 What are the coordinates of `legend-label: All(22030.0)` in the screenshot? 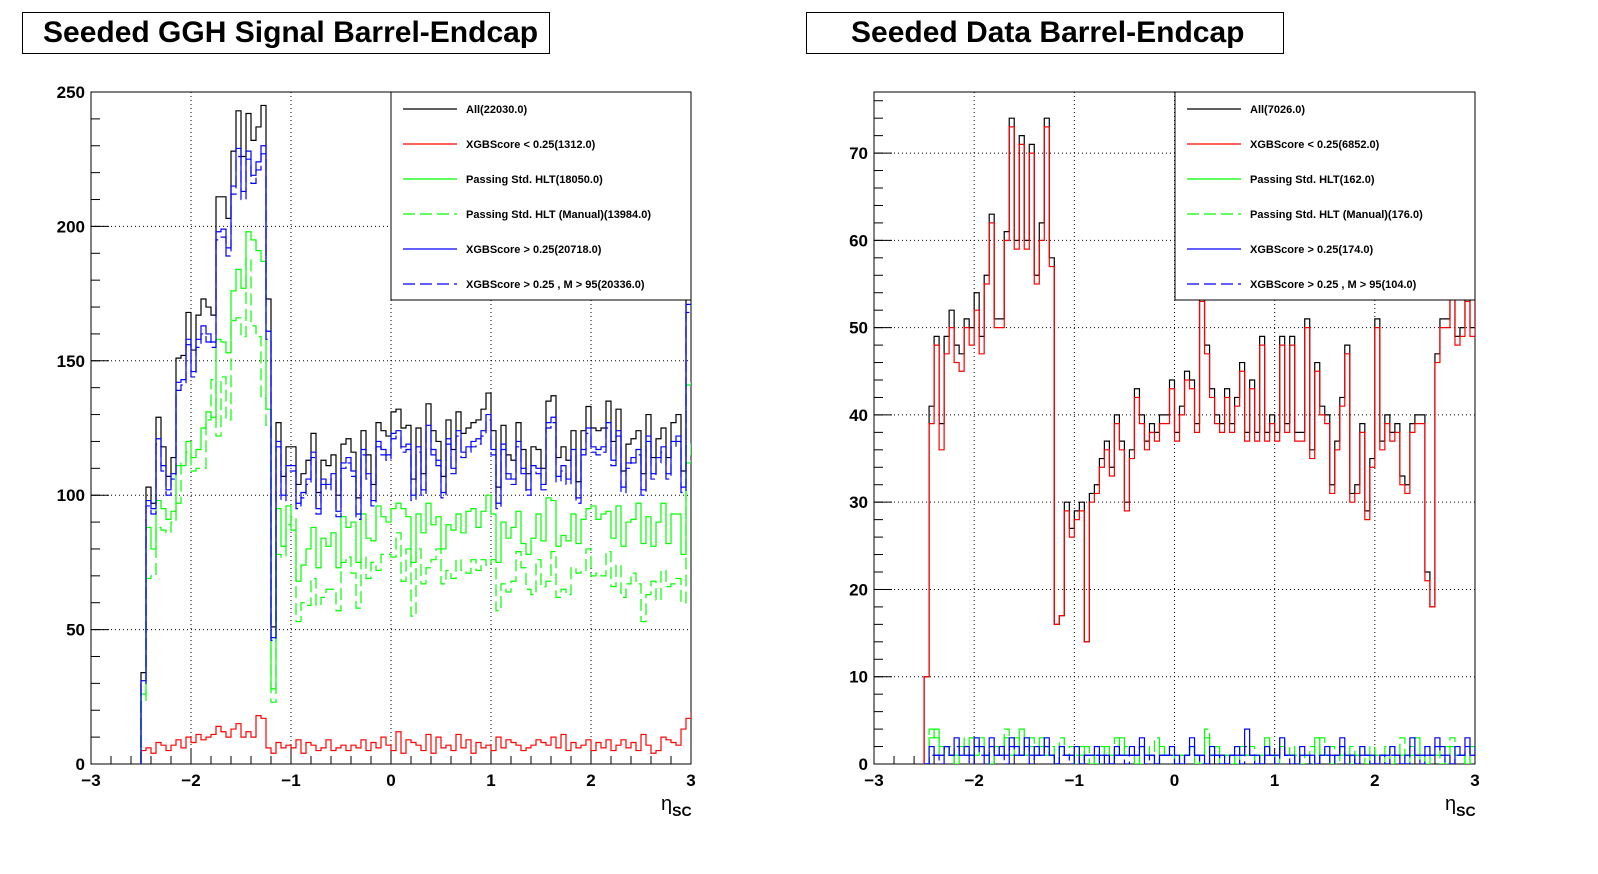 It's located at (496, 110).